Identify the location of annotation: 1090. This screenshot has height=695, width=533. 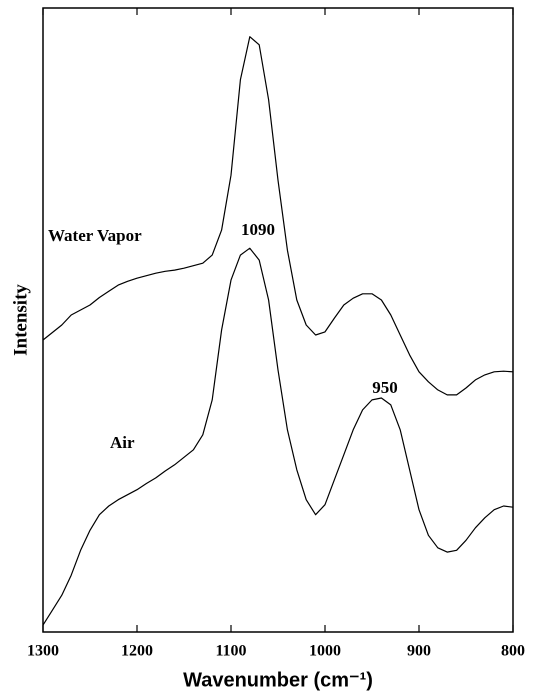
(258, 229).